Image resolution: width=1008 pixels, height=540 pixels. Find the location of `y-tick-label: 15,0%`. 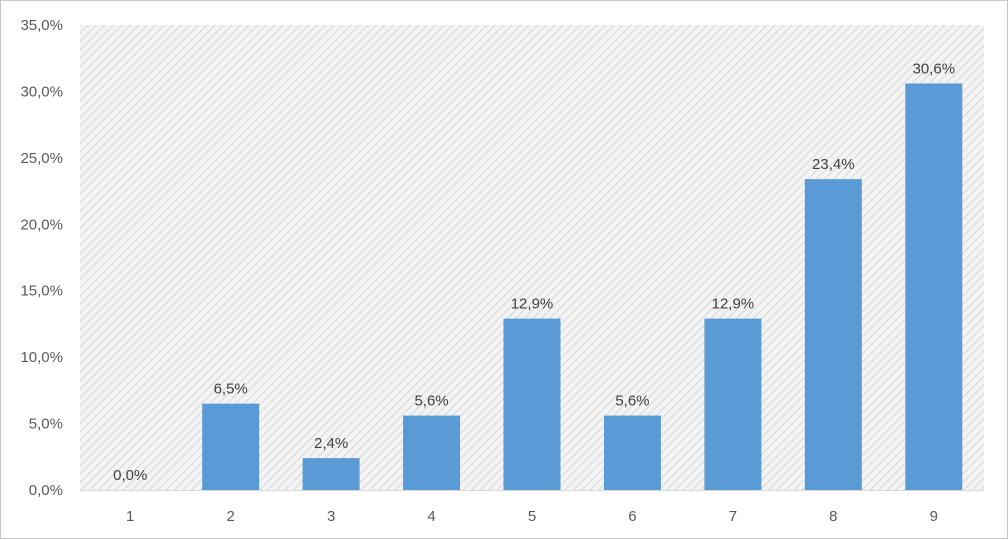

y-tick-label: 15,0% is located at coordinates (41, 291).